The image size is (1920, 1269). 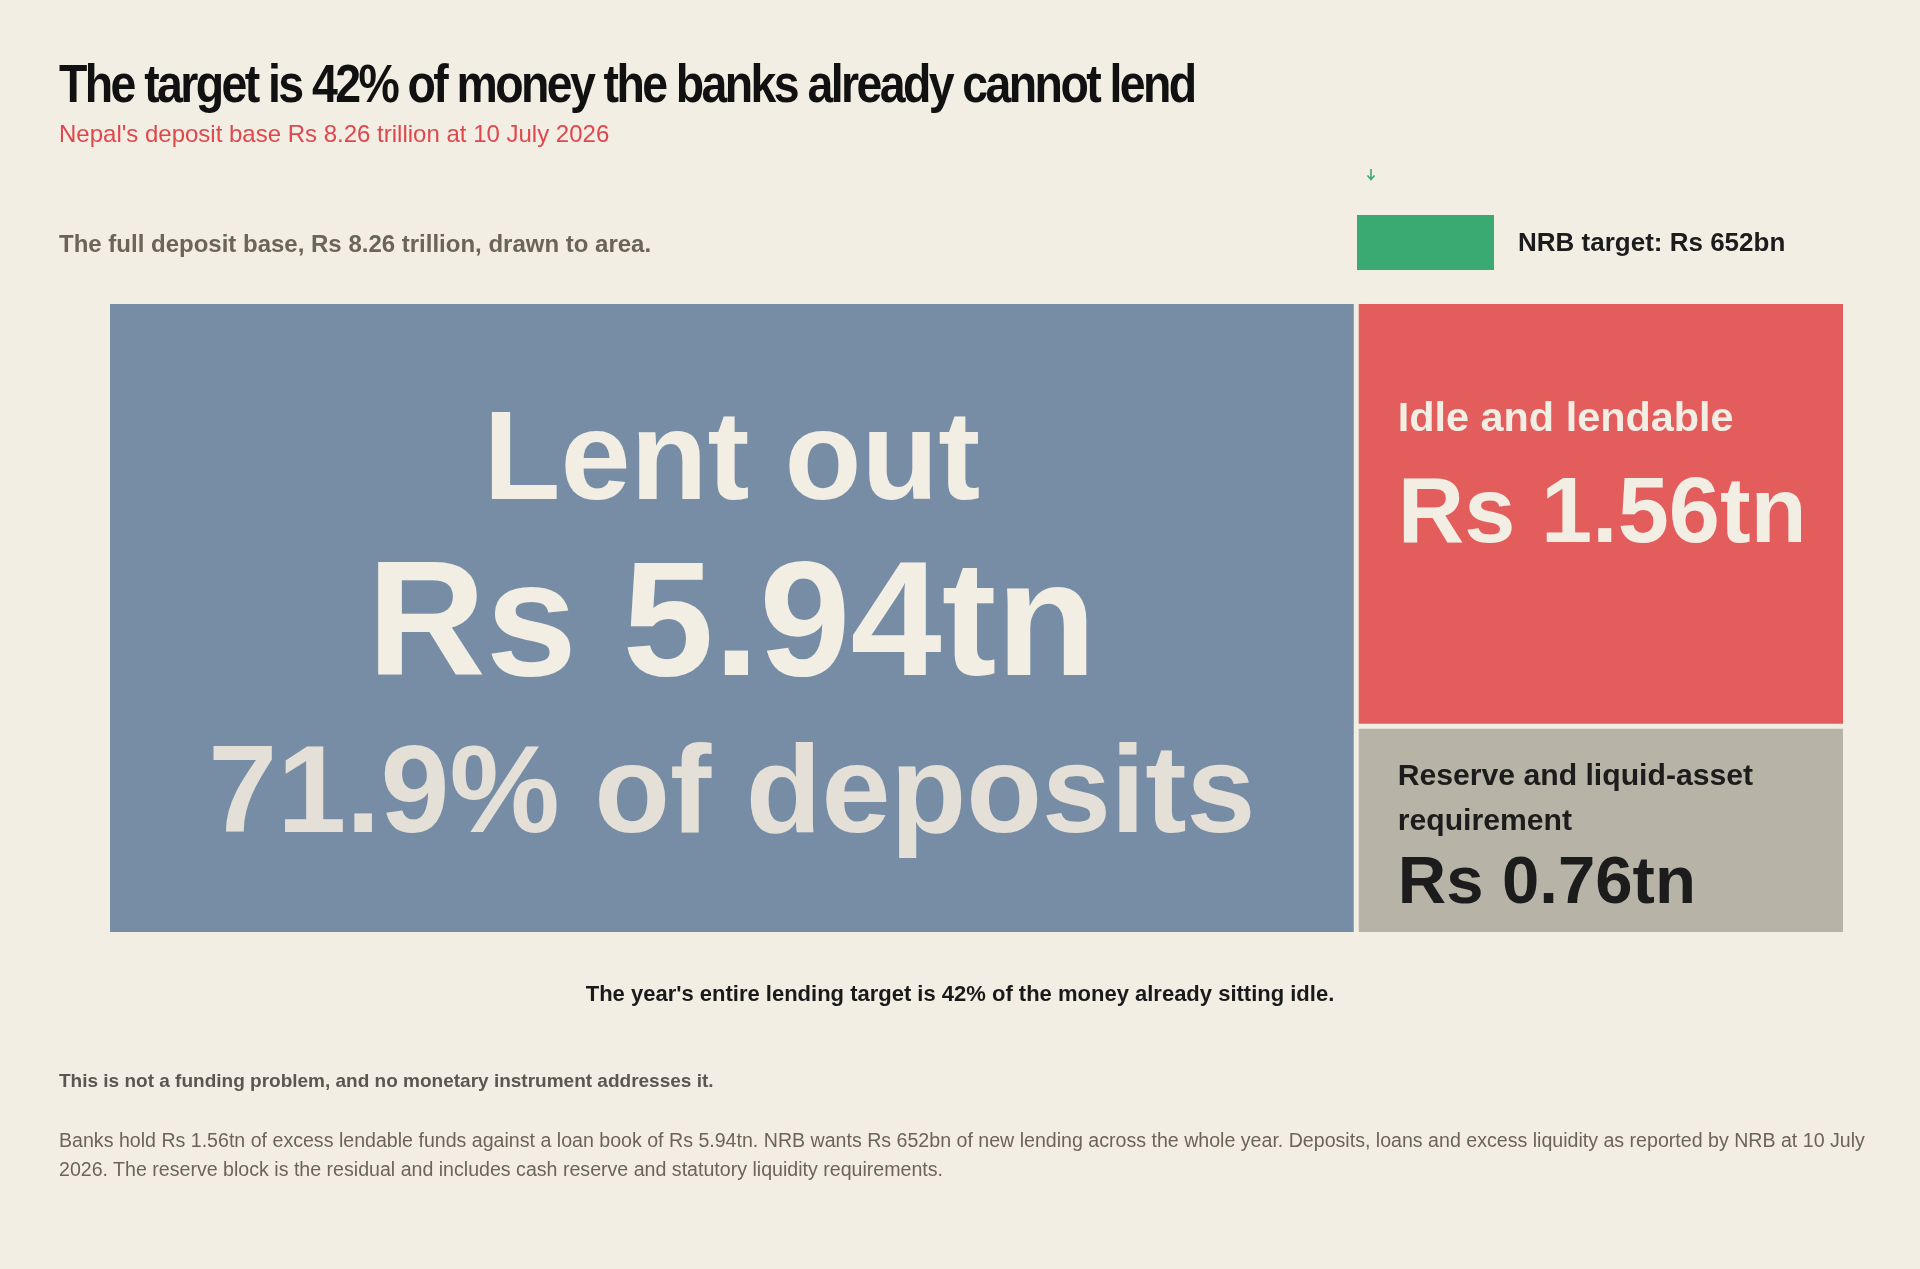 What do you see at coordinates (1602, 510) in the screenshot?
I see `data-label: Rs 1.56tn` at bounding box center [1602, 510].